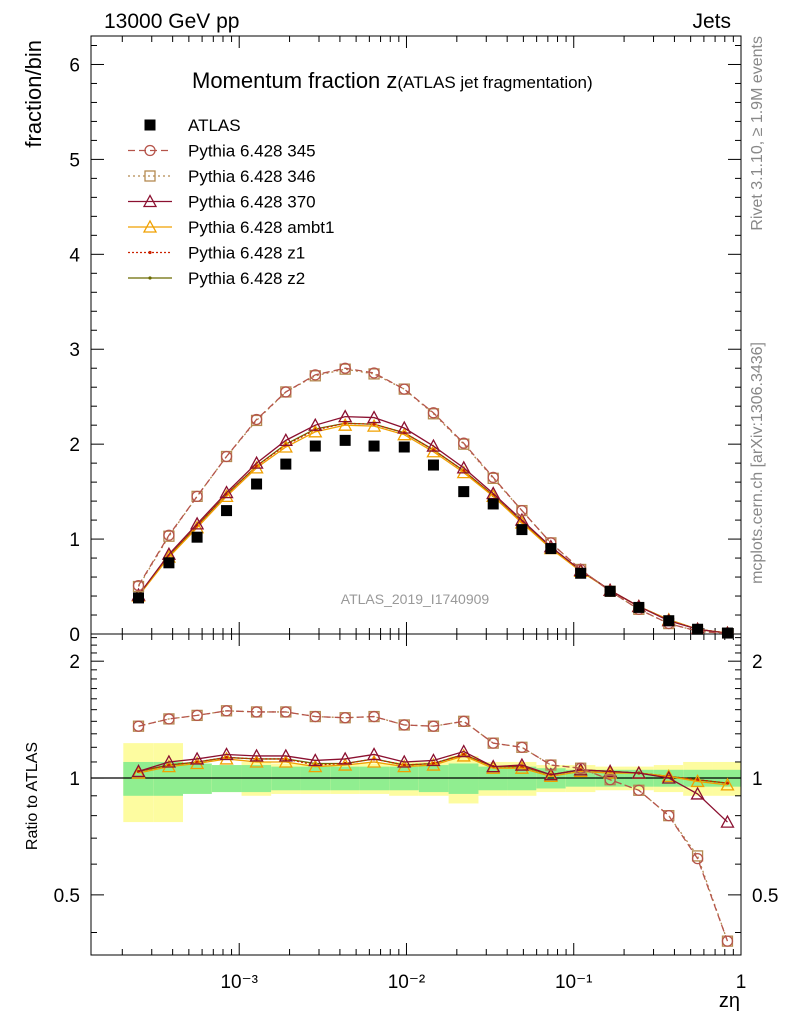  What do you see at coordinates (239, 982) in the screenshot?
I see `x-tick-label: 10⁻³` at bounding box center [239, 982].